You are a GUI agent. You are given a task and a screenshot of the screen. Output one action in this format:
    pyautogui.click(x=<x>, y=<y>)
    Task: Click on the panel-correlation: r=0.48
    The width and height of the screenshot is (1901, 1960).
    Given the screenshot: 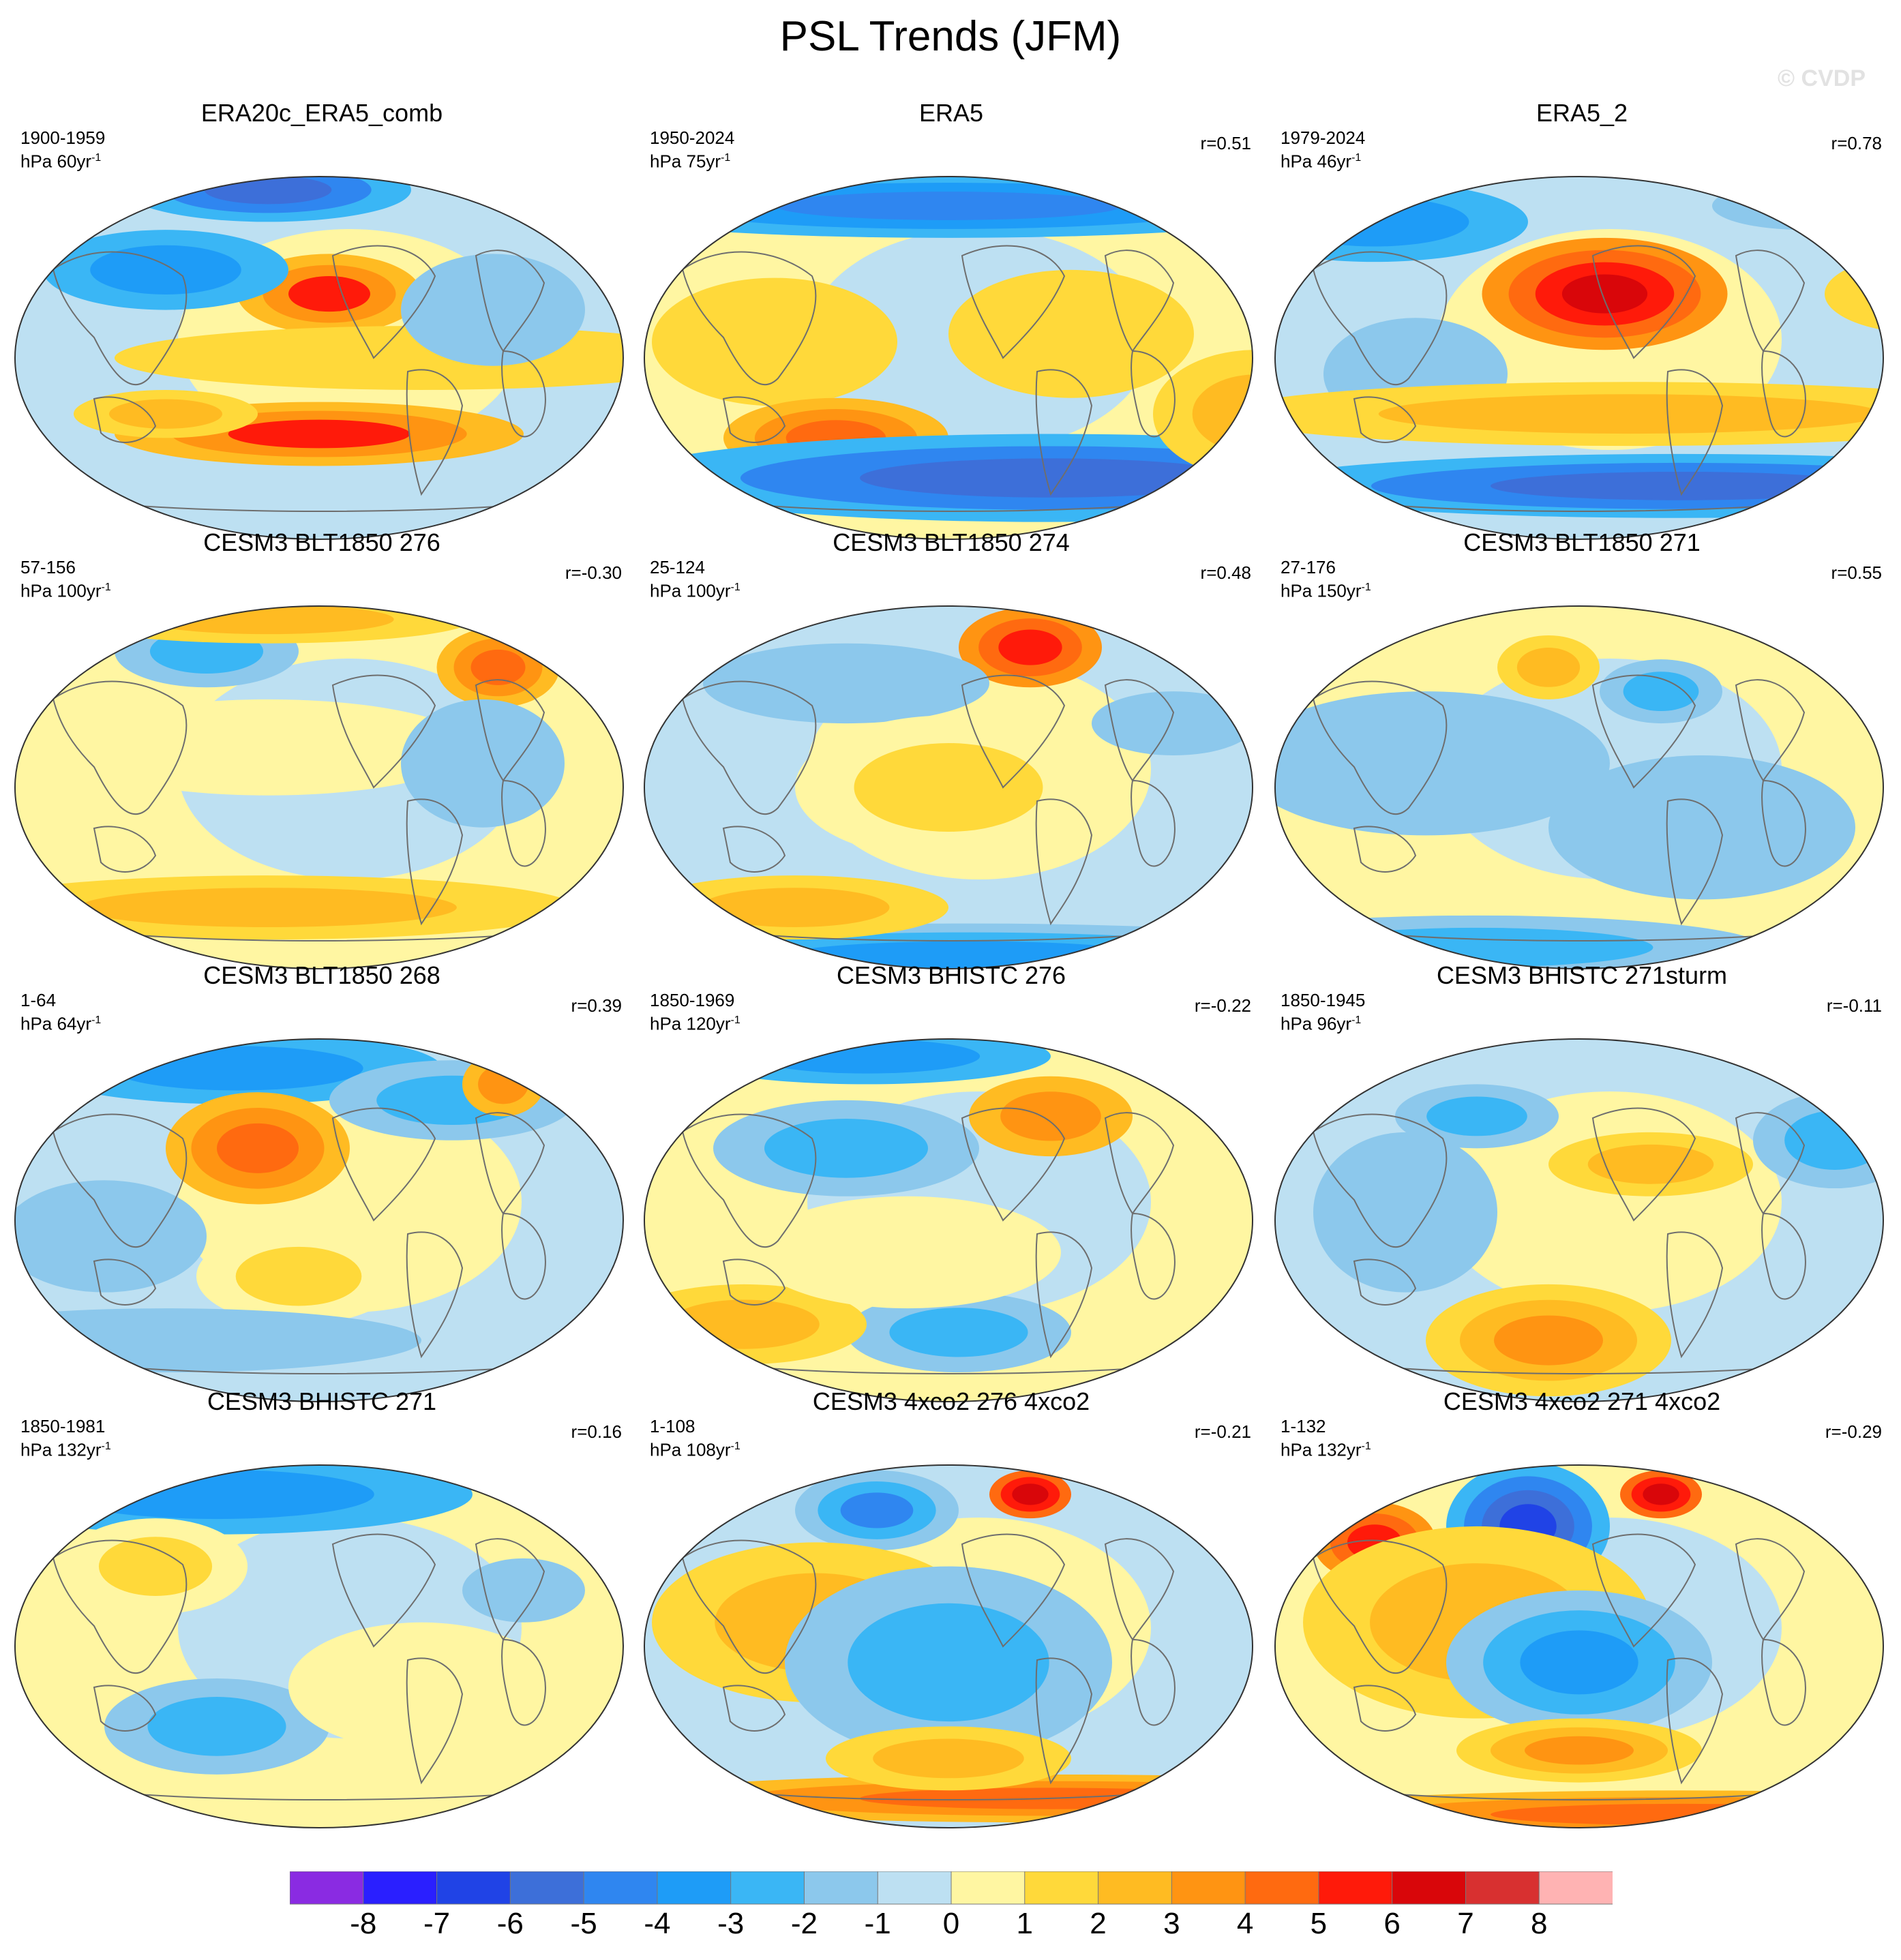 What is the action you would take?
    pyautogui.click(x=1225, y=572)
    